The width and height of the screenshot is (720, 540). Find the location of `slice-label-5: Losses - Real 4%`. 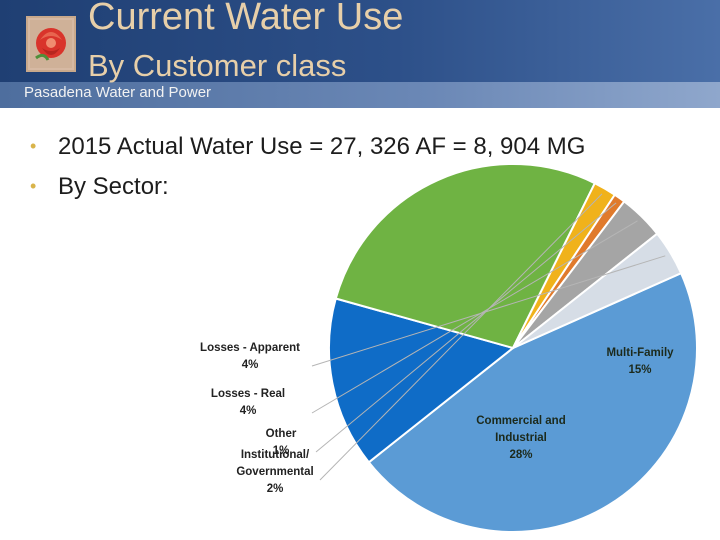

slice-label-5: Losses - Real 4% is located at coordinates (248, 402).